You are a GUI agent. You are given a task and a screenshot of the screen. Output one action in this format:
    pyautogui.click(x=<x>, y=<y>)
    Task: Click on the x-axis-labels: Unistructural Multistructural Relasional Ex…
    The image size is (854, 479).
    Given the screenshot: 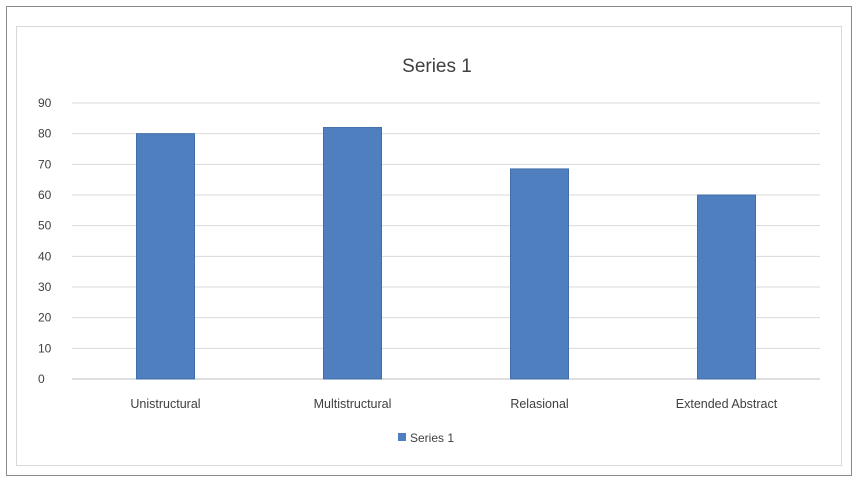 What is the action you would take?
    pyautogui.click(x=453, y=404)
    